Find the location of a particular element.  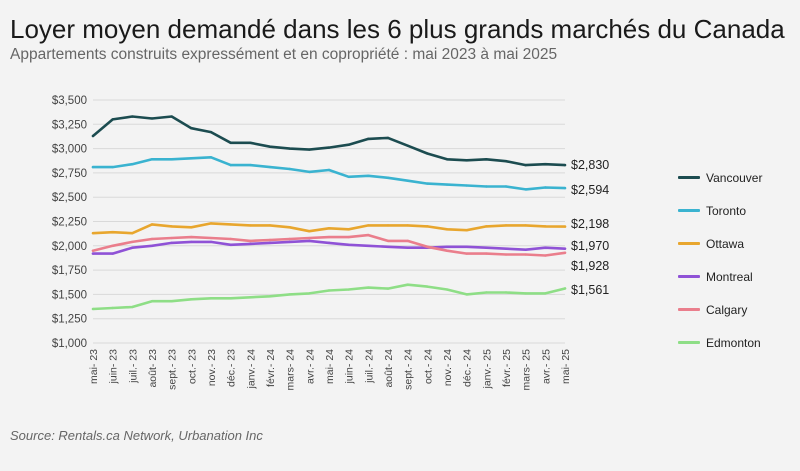

y-tick-label: $1,000 is located at coordinates (69, 344).